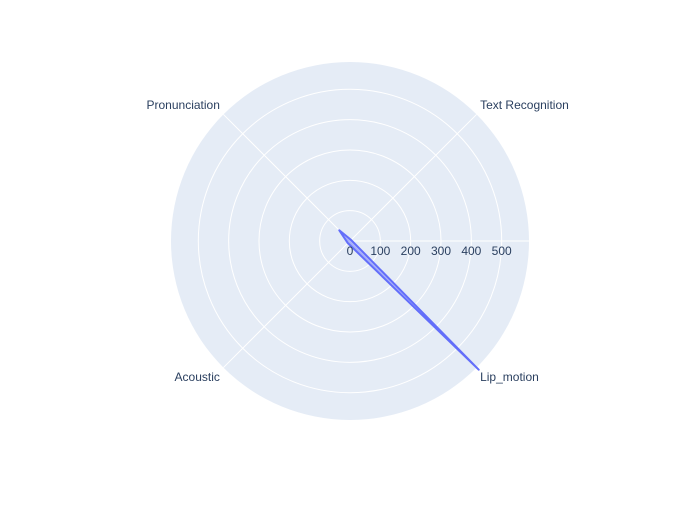 The height and width of the screenshot is (505, 700). What do you see at coordinates (411, 251) in the screenshot?
I see `radial-tick-label: 200` at bounding box center [411, 251].